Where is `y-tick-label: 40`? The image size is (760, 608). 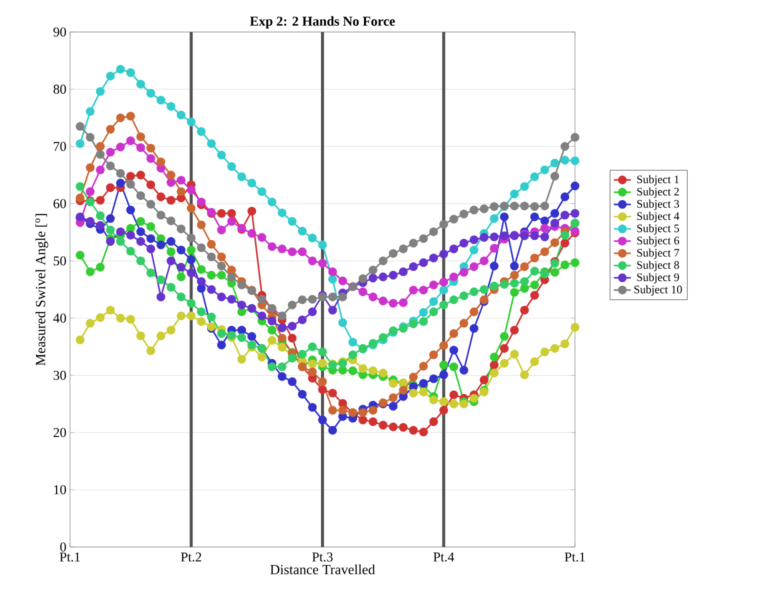 y-tick-label: 40 is located at coordinates (59, 318).